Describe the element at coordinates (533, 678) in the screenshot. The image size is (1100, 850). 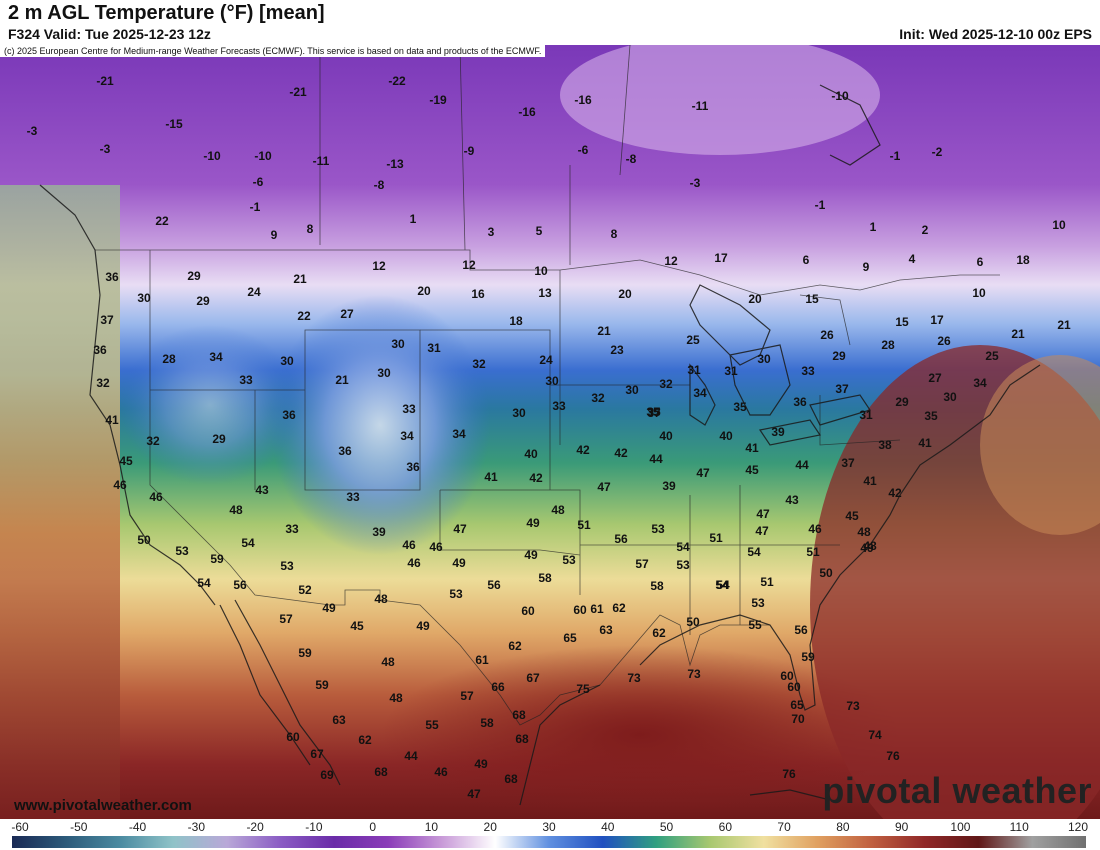
I see `temperature-value: 67` at that location.